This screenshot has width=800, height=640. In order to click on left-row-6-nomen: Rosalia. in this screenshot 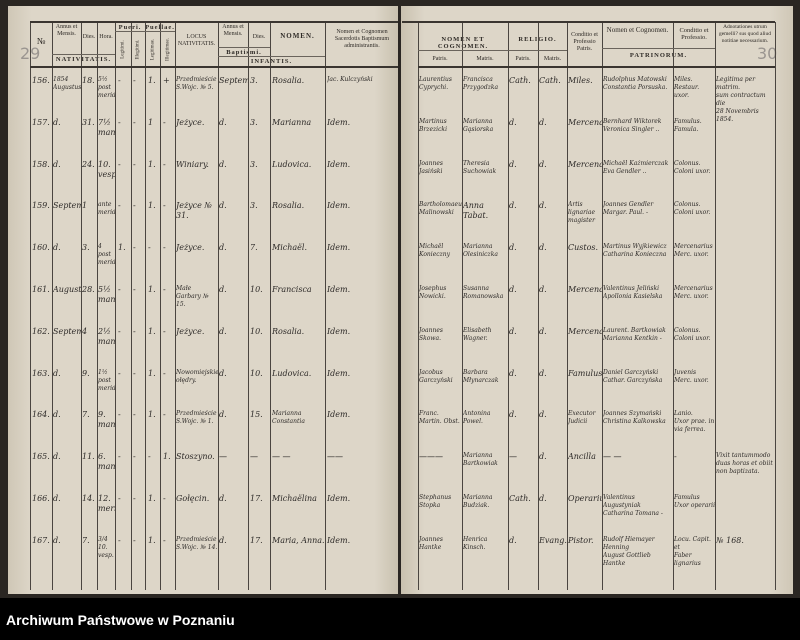, I will do `click(288, 331)`.